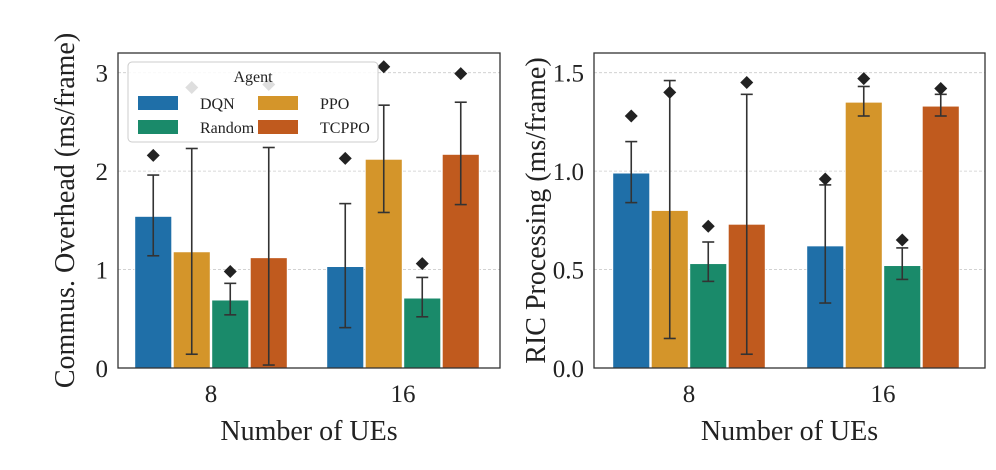 This screenshot has width=996, height=470. I want to click on legend-swatch-random, so click(158, 127).